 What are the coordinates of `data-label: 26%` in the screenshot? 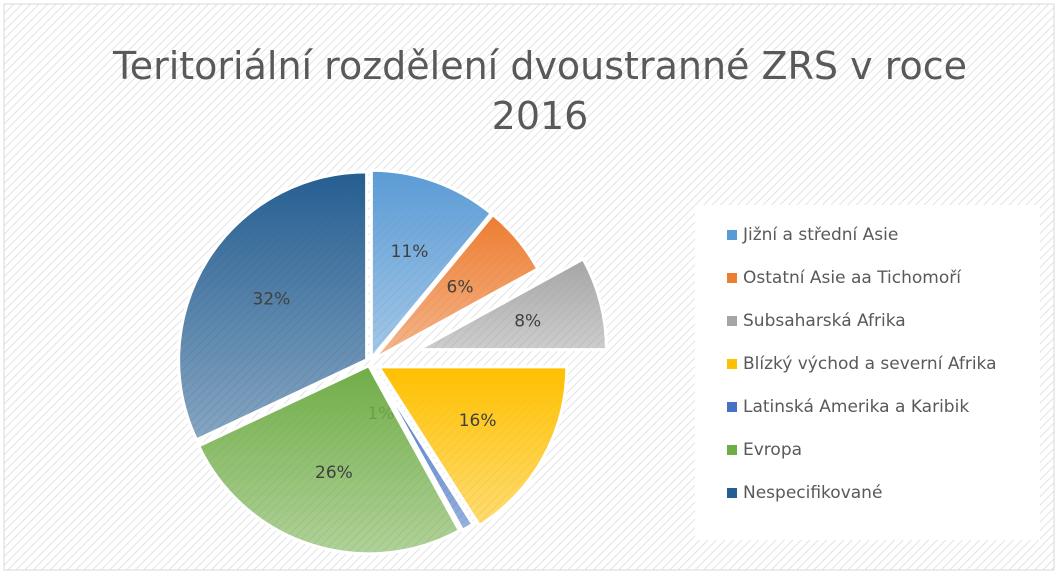 It's located at (334, 473).